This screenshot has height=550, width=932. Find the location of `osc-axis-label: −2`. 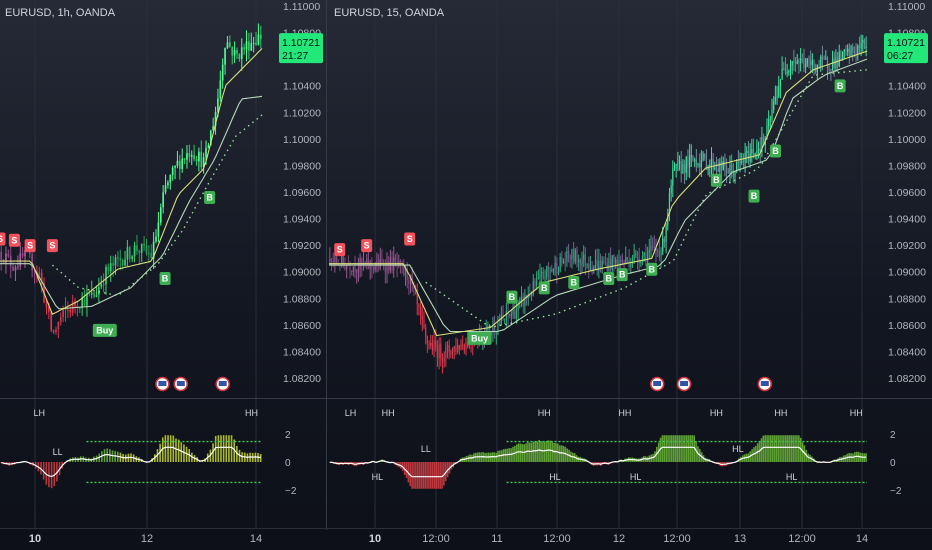

osc-axis-label: −2 is located at coordinates (896, 491).